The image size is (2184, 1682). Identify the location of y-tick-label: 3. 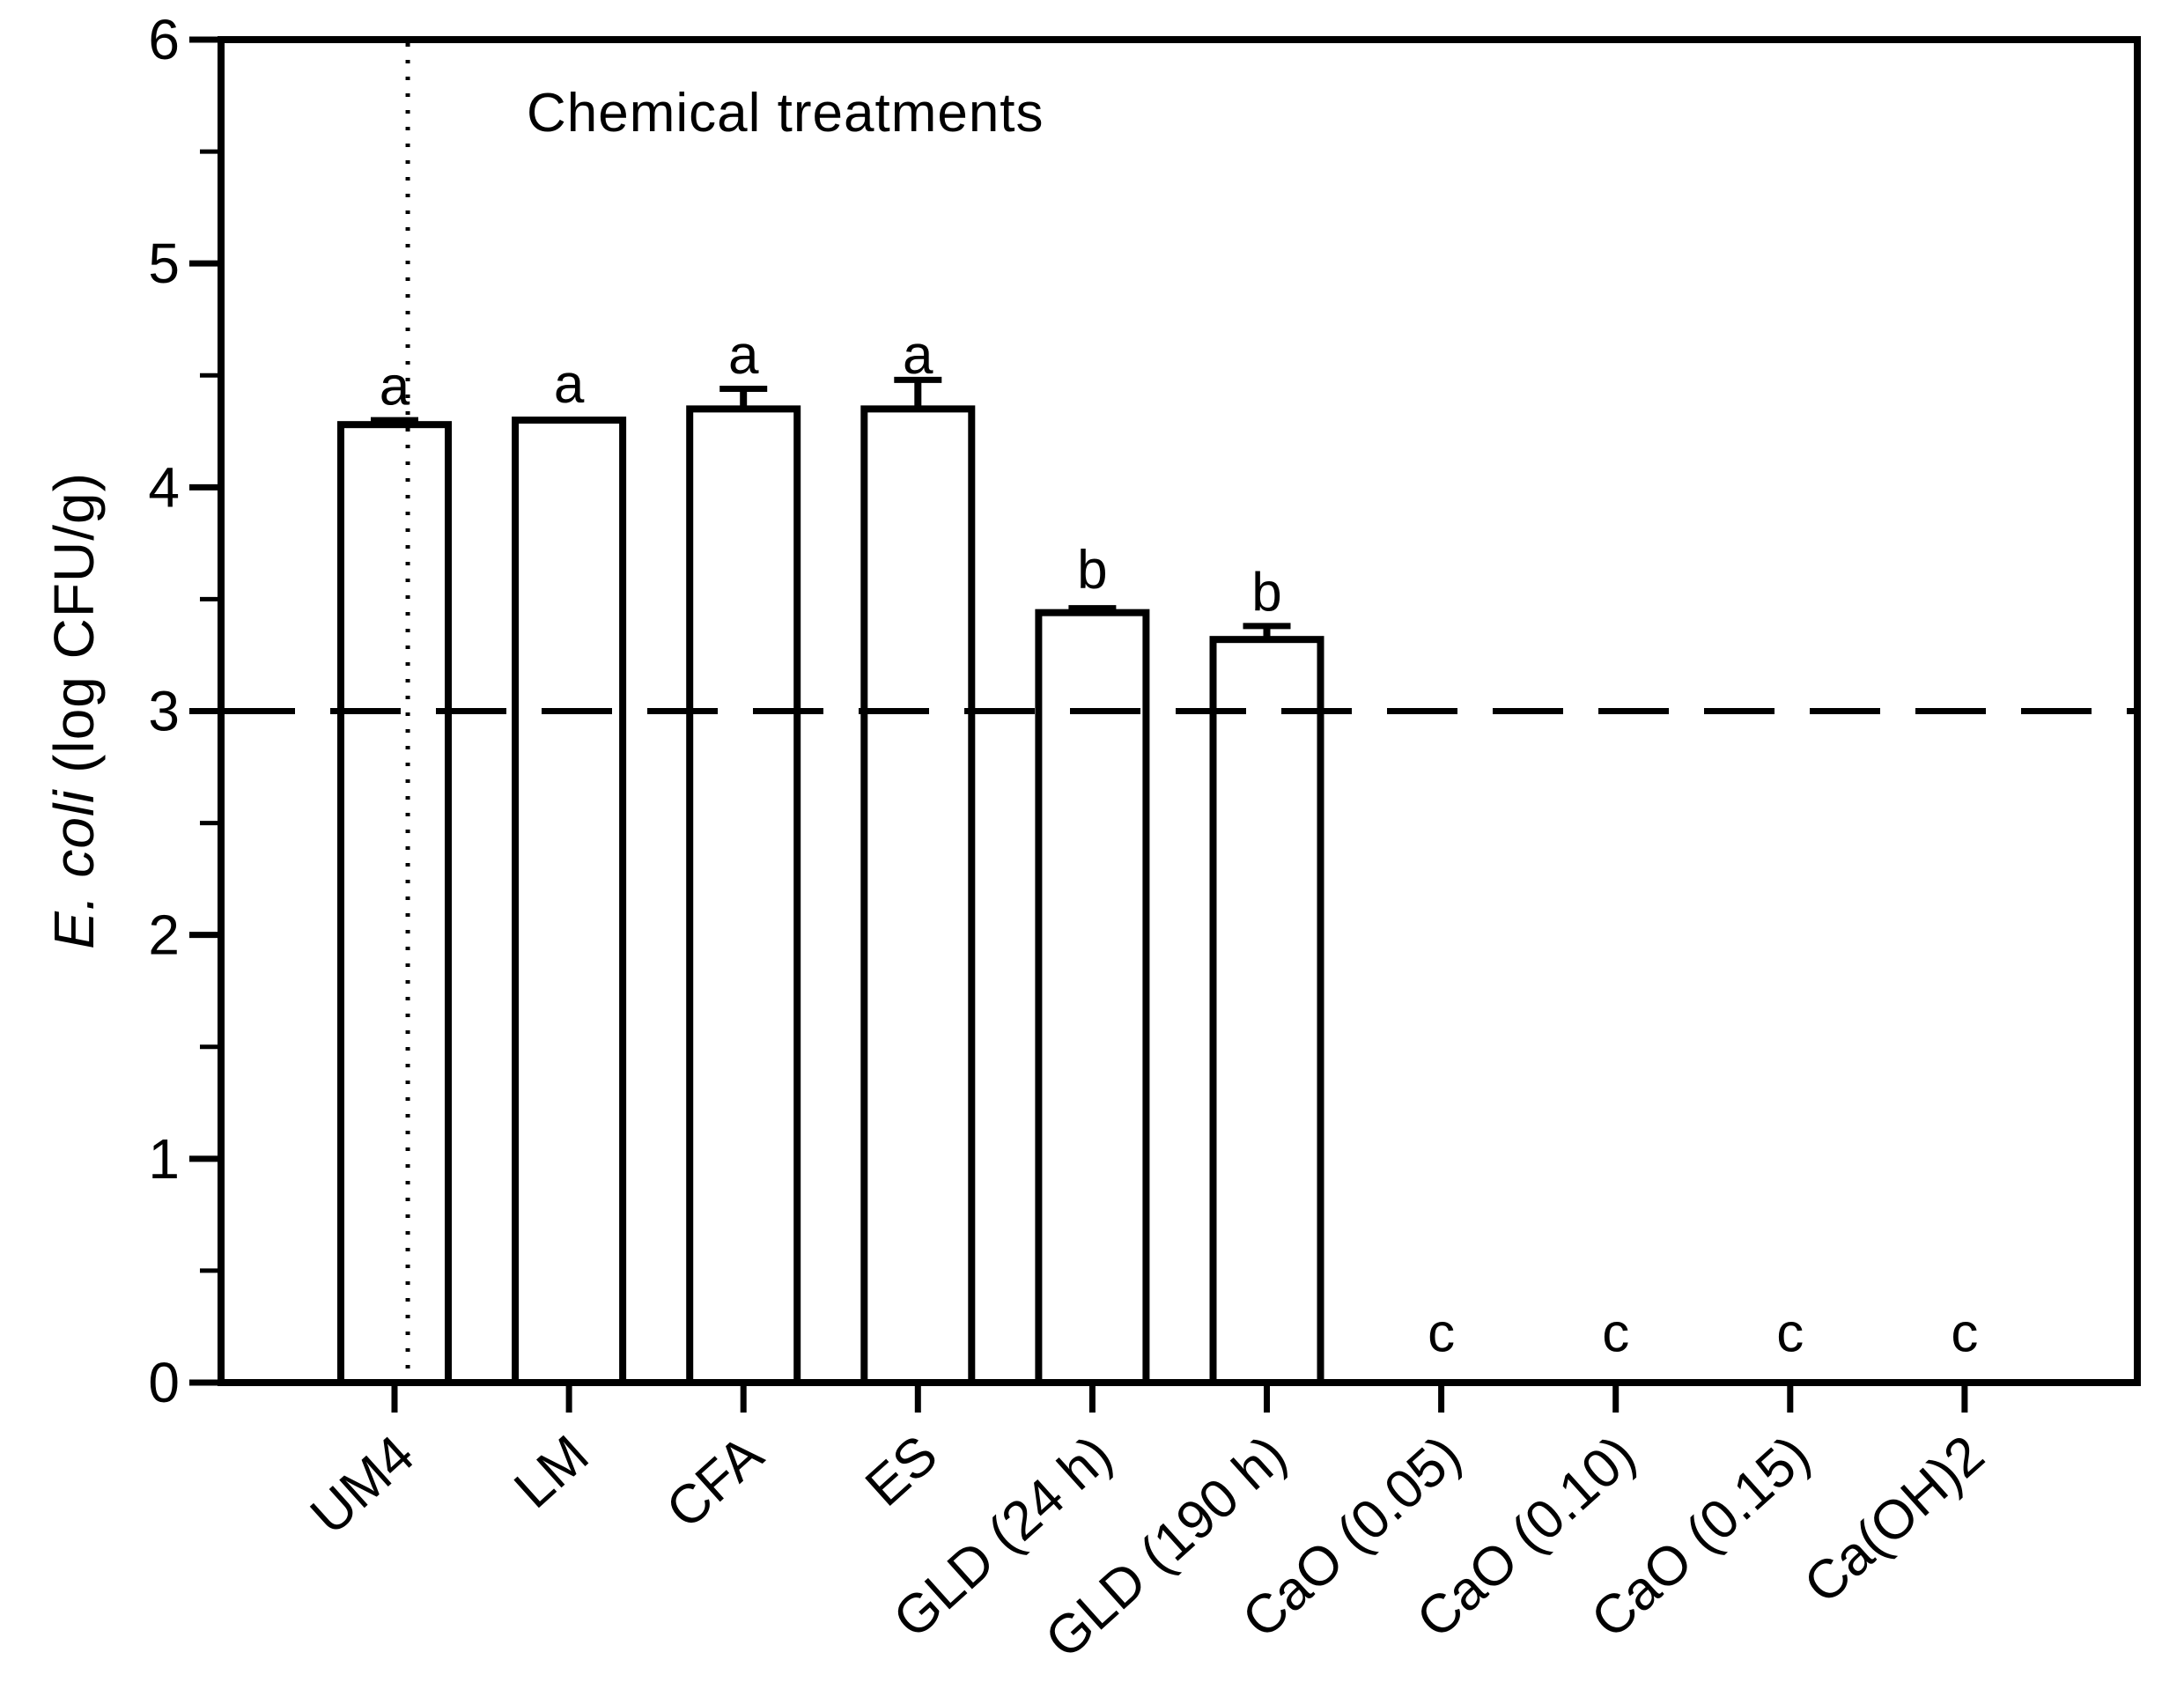
(164, 711).